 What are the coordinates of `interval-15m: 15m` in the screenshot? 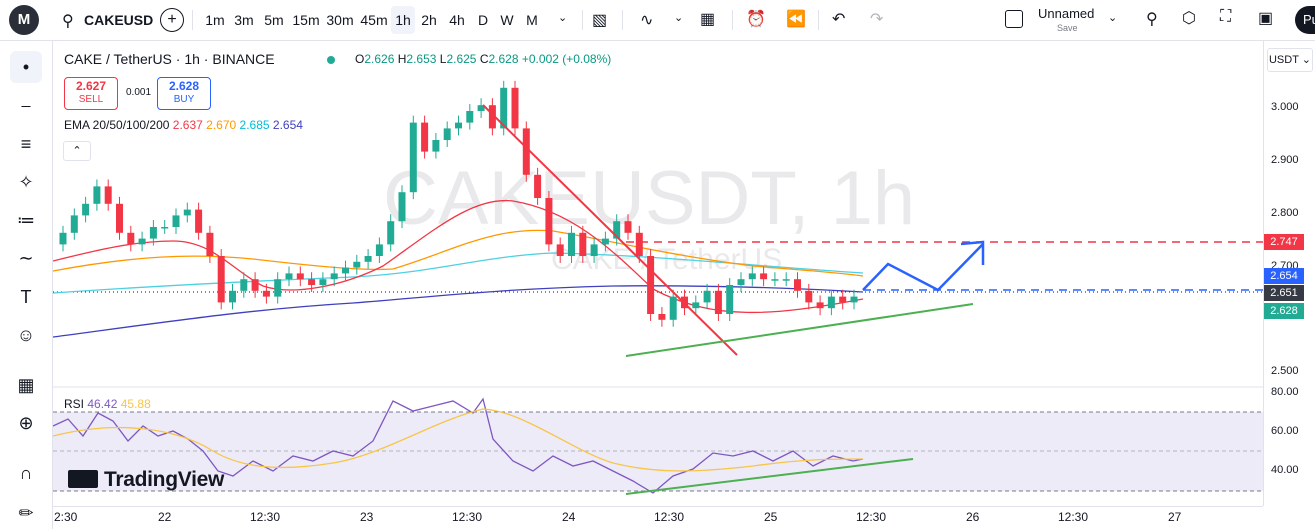 It's located at (306, 20).